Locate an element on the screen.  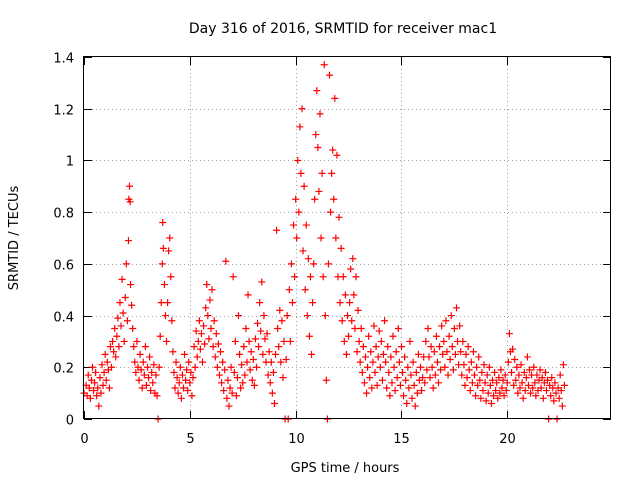
y-axis-label: SRMTID / TECUs is located at coordinates (14, 238).